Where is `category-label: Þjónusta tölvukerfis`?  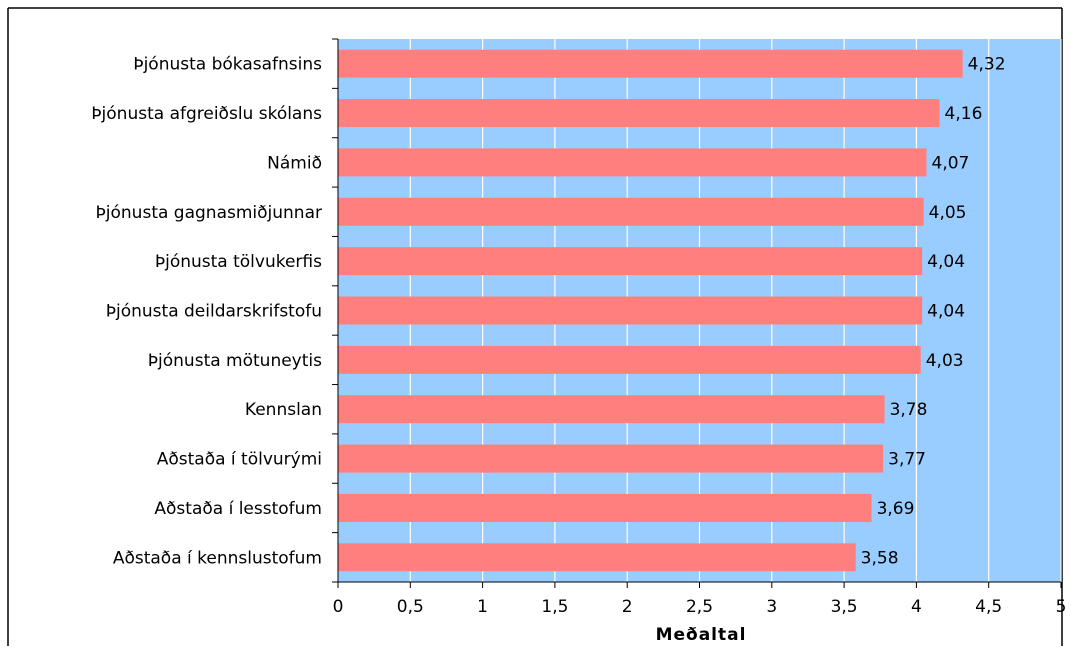
category-label: Þjónusta tölvukerfis is located at coordinates (238, 262).